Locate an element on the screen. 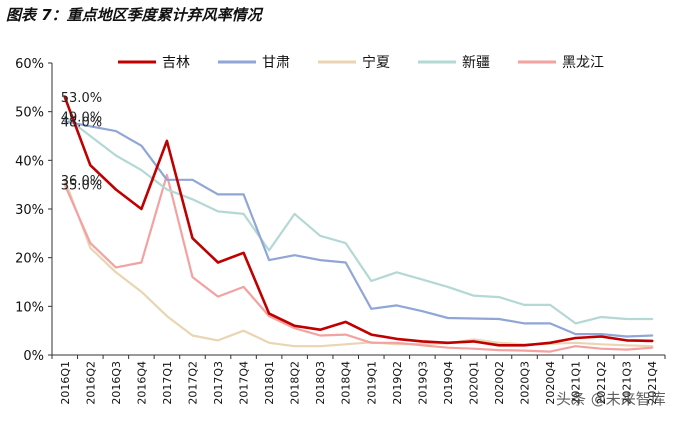  data-label: 53.0% is located at coordinates (81, 98).